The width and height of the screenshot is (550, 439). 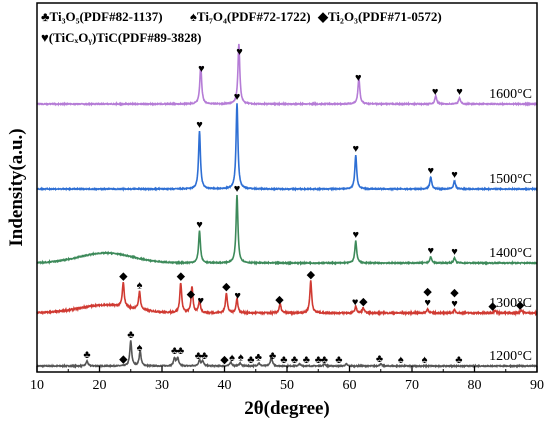 I want to click on x-tick-label: 80, so click(x=475, y=385).